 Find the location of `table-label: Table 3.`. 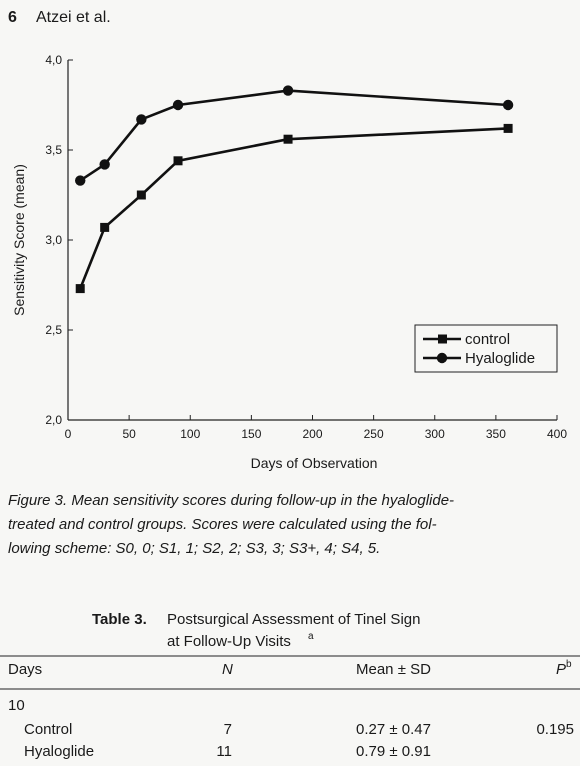

table-label: Table 3. is located at coordinates (119, 619).